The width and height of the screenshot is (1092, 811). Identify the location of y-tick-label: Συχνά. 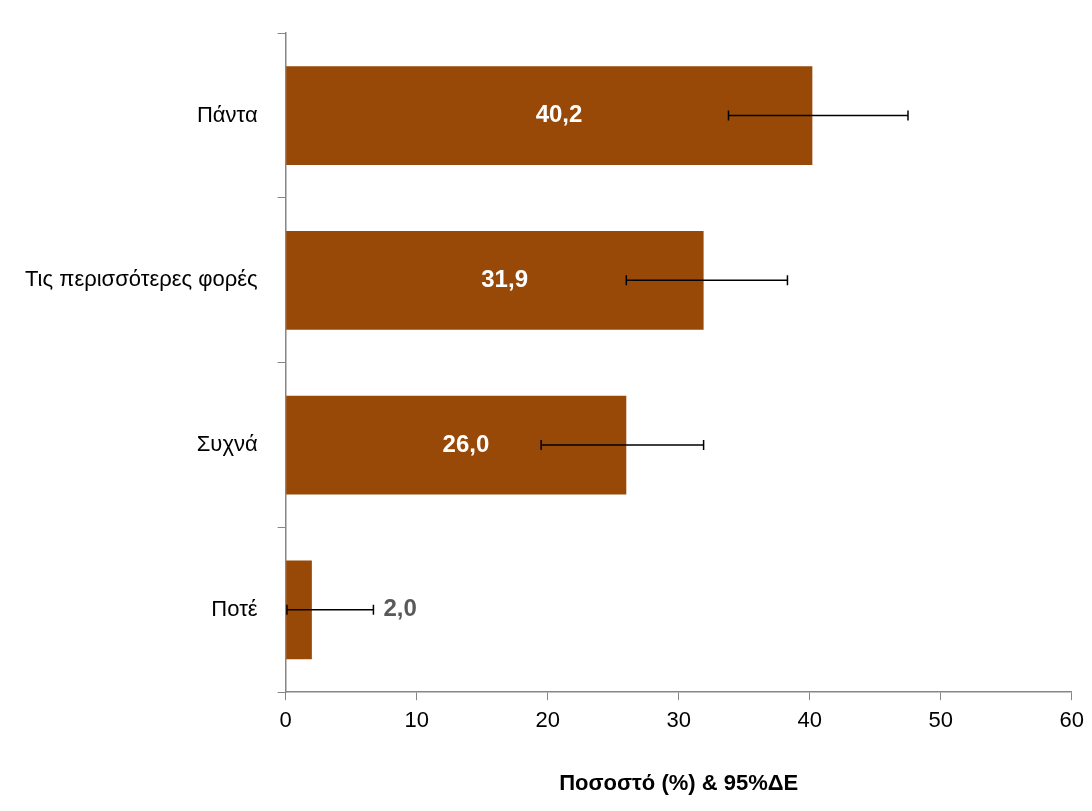
(227, 444).